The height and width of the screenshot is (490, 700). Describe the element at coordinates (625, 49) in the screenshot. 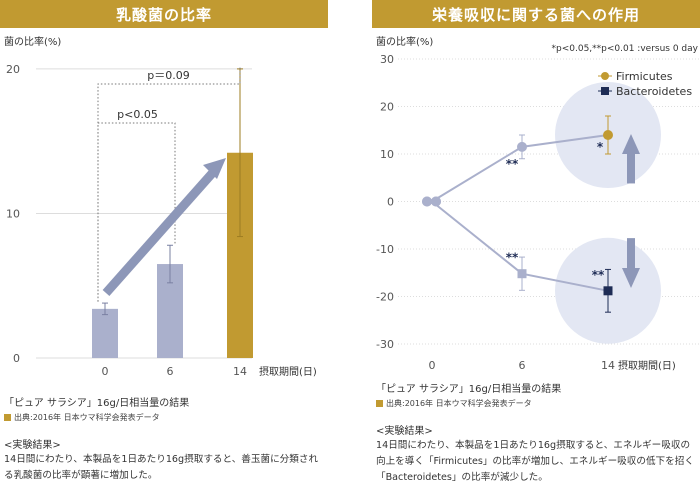

I see `significance-note: *p<0.05,**p<0.01 :versus 0 day` at that location.